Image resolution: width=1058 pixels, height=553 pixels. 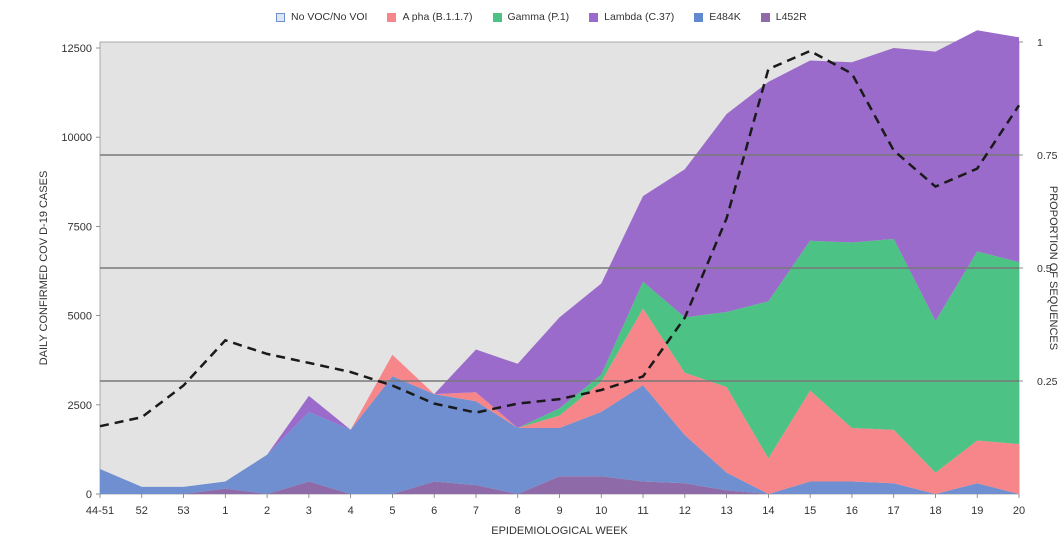 What do you see at coordinates (639, 17) in the screenshot?
I see `legend-label: Lambda (C.37)` at bounding box center [639, 17].